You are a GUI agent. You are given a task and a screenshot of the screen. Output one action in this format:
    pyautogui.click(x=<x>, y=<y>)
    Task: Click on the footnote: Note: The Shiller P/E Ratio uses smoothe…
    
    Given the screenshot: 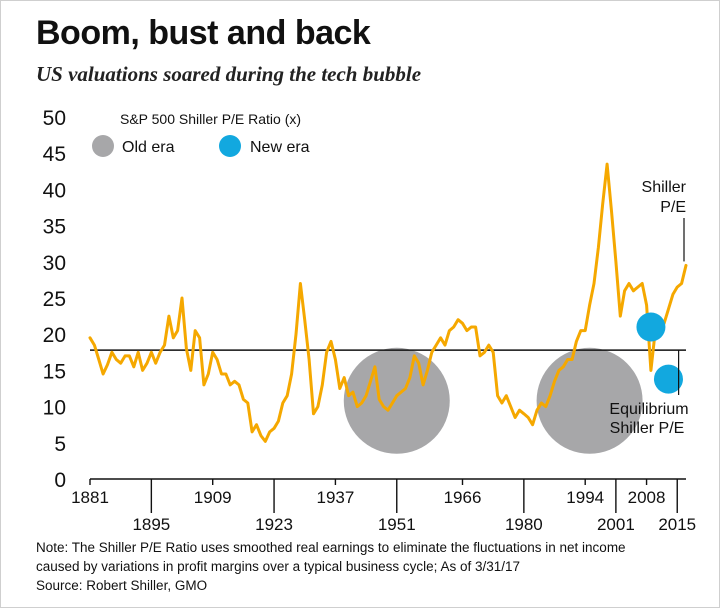 What is the action you would take?
    pyautogui.click(x=366, y=566)
    